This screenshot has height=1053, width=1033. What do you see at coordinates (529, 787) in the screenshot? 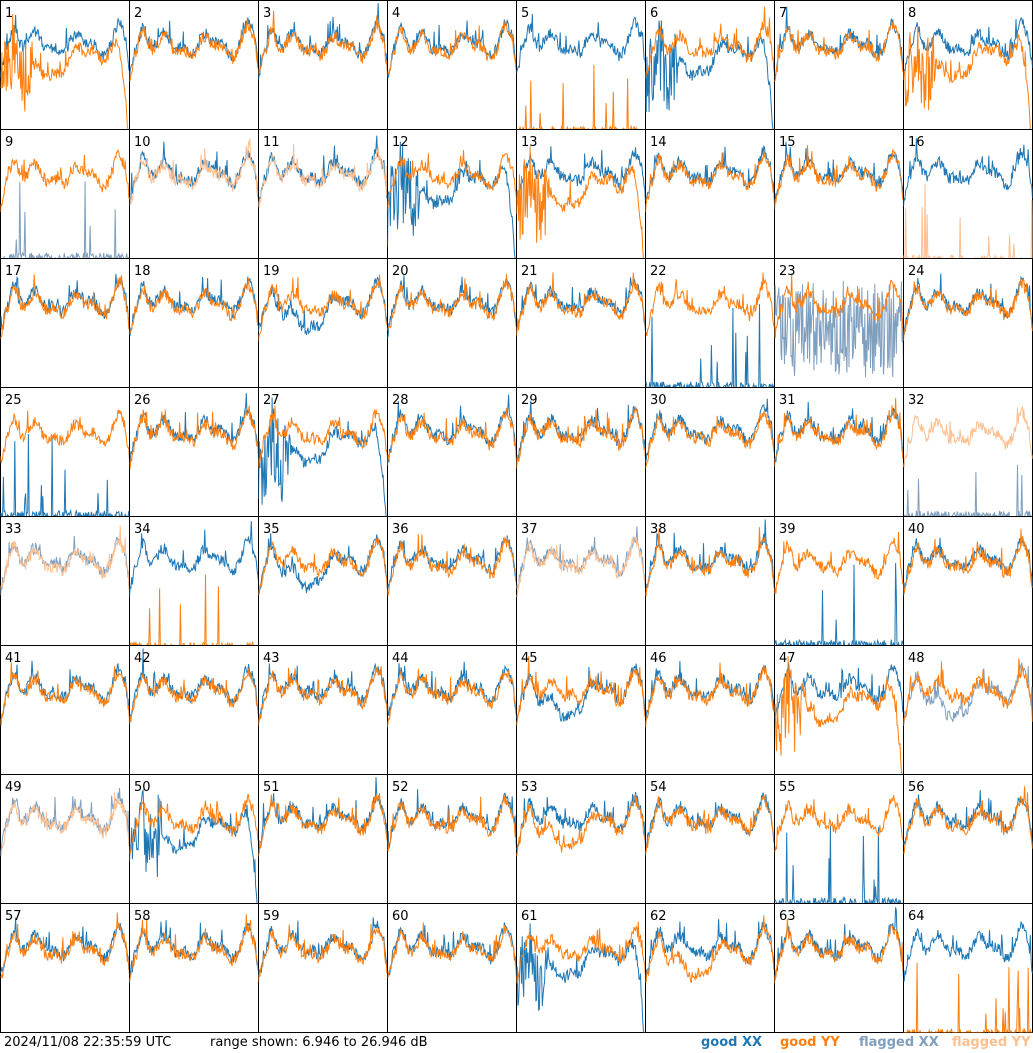
I see `panel-label: 53` at bounding box center [529, 787].